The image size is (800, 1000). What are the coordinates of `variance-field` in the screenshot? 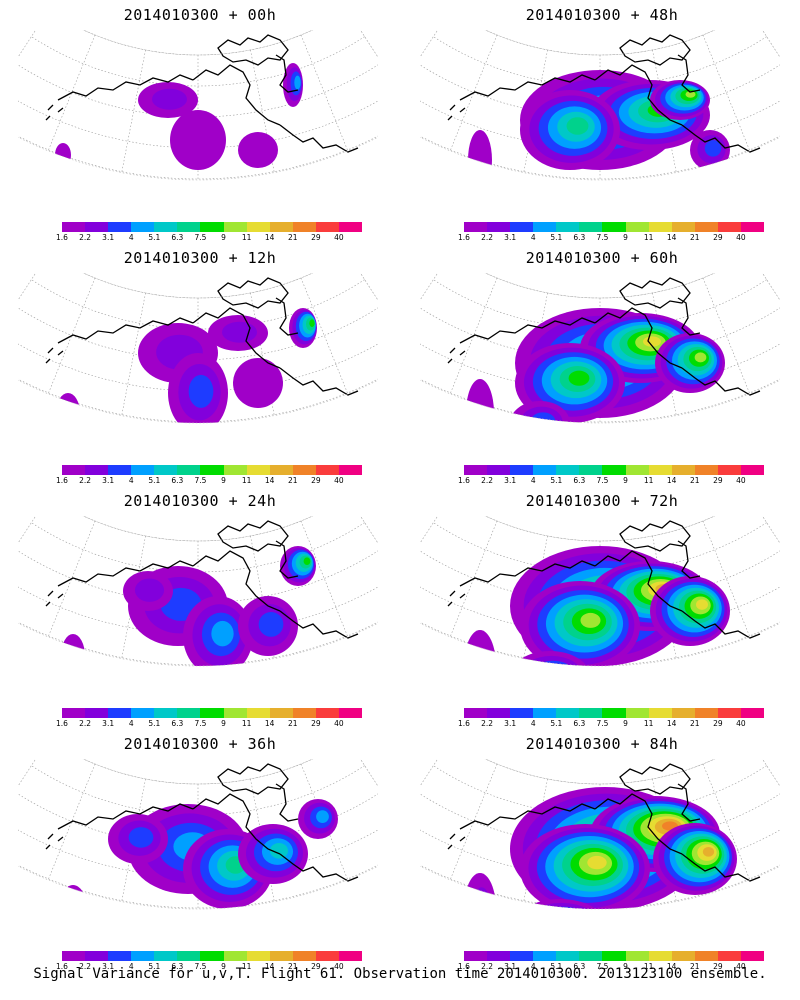 It's located at (599, 125).